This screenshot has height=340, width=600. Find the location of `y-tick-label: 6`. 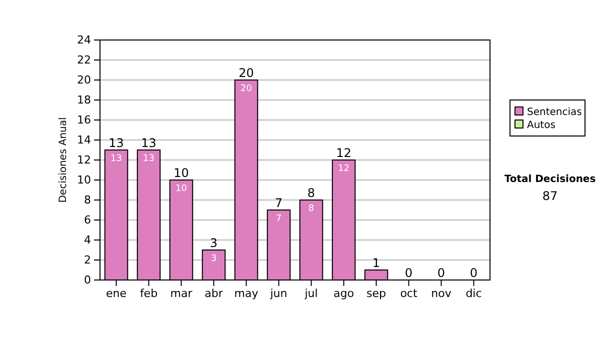

y-tick-label: 6 is located at coordinates (87, 220).